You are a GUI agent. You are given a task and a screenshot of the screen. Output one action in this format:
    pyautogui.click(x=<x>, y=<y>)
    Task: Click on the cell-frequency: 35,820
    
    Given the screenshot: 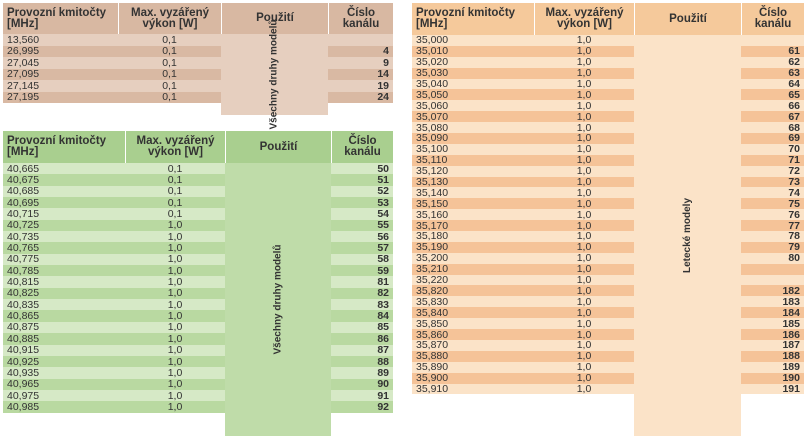 What is the action you would take?
    pyautogui.click(x=432, y=290)
    